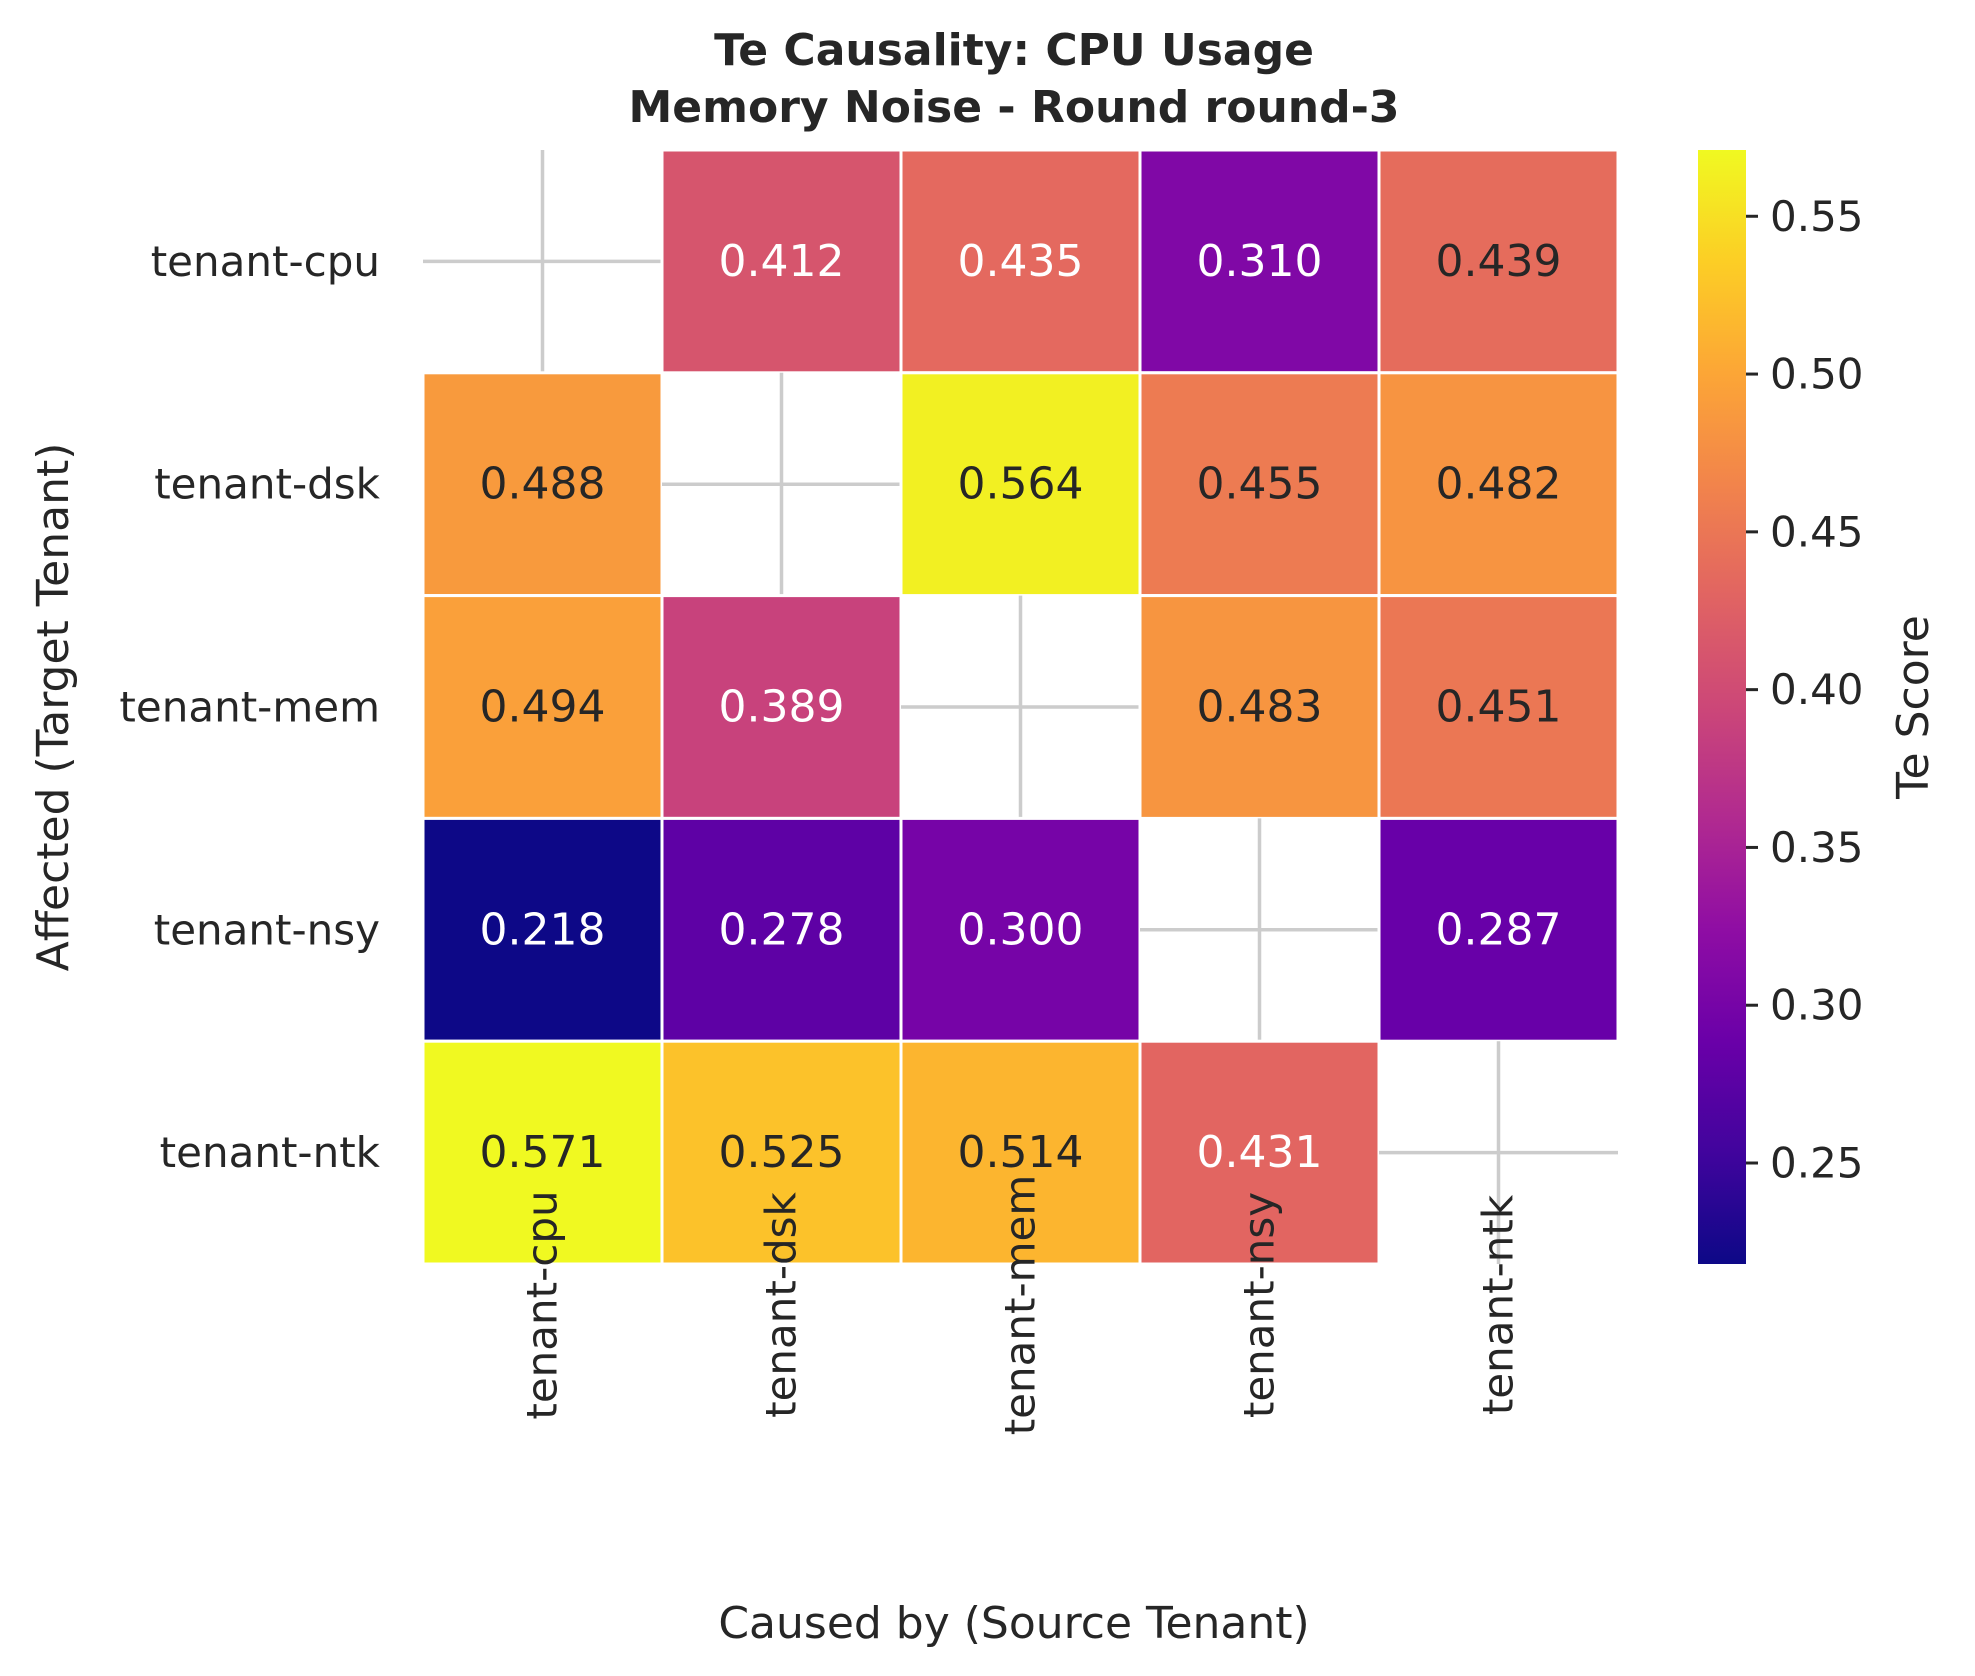 The height and width of the screenshot is (1676, 1975). What do you see at coordinates (542, 1304) in the screenshot?
I see `x-tick-label: tenant-cpu` at bounding box center [542, 1304].